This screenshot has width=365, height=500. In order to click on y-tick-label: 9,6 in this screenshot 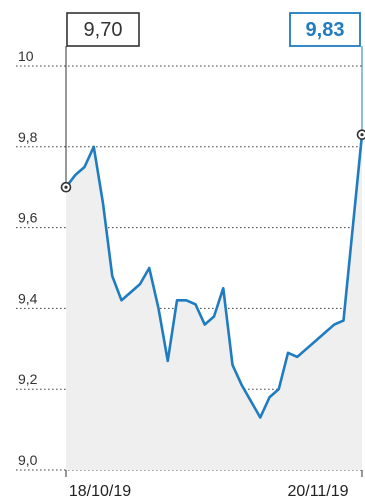, I will do `click(28, 218)`.